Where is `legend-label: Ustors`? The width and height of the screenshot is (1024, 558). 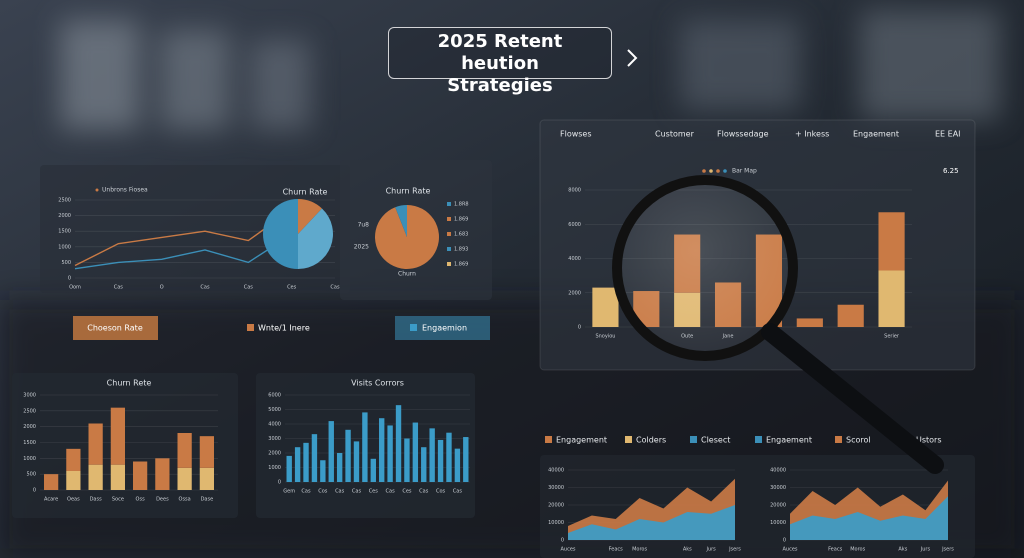
legend-label: Ustors is located at coordinates (929, 440).